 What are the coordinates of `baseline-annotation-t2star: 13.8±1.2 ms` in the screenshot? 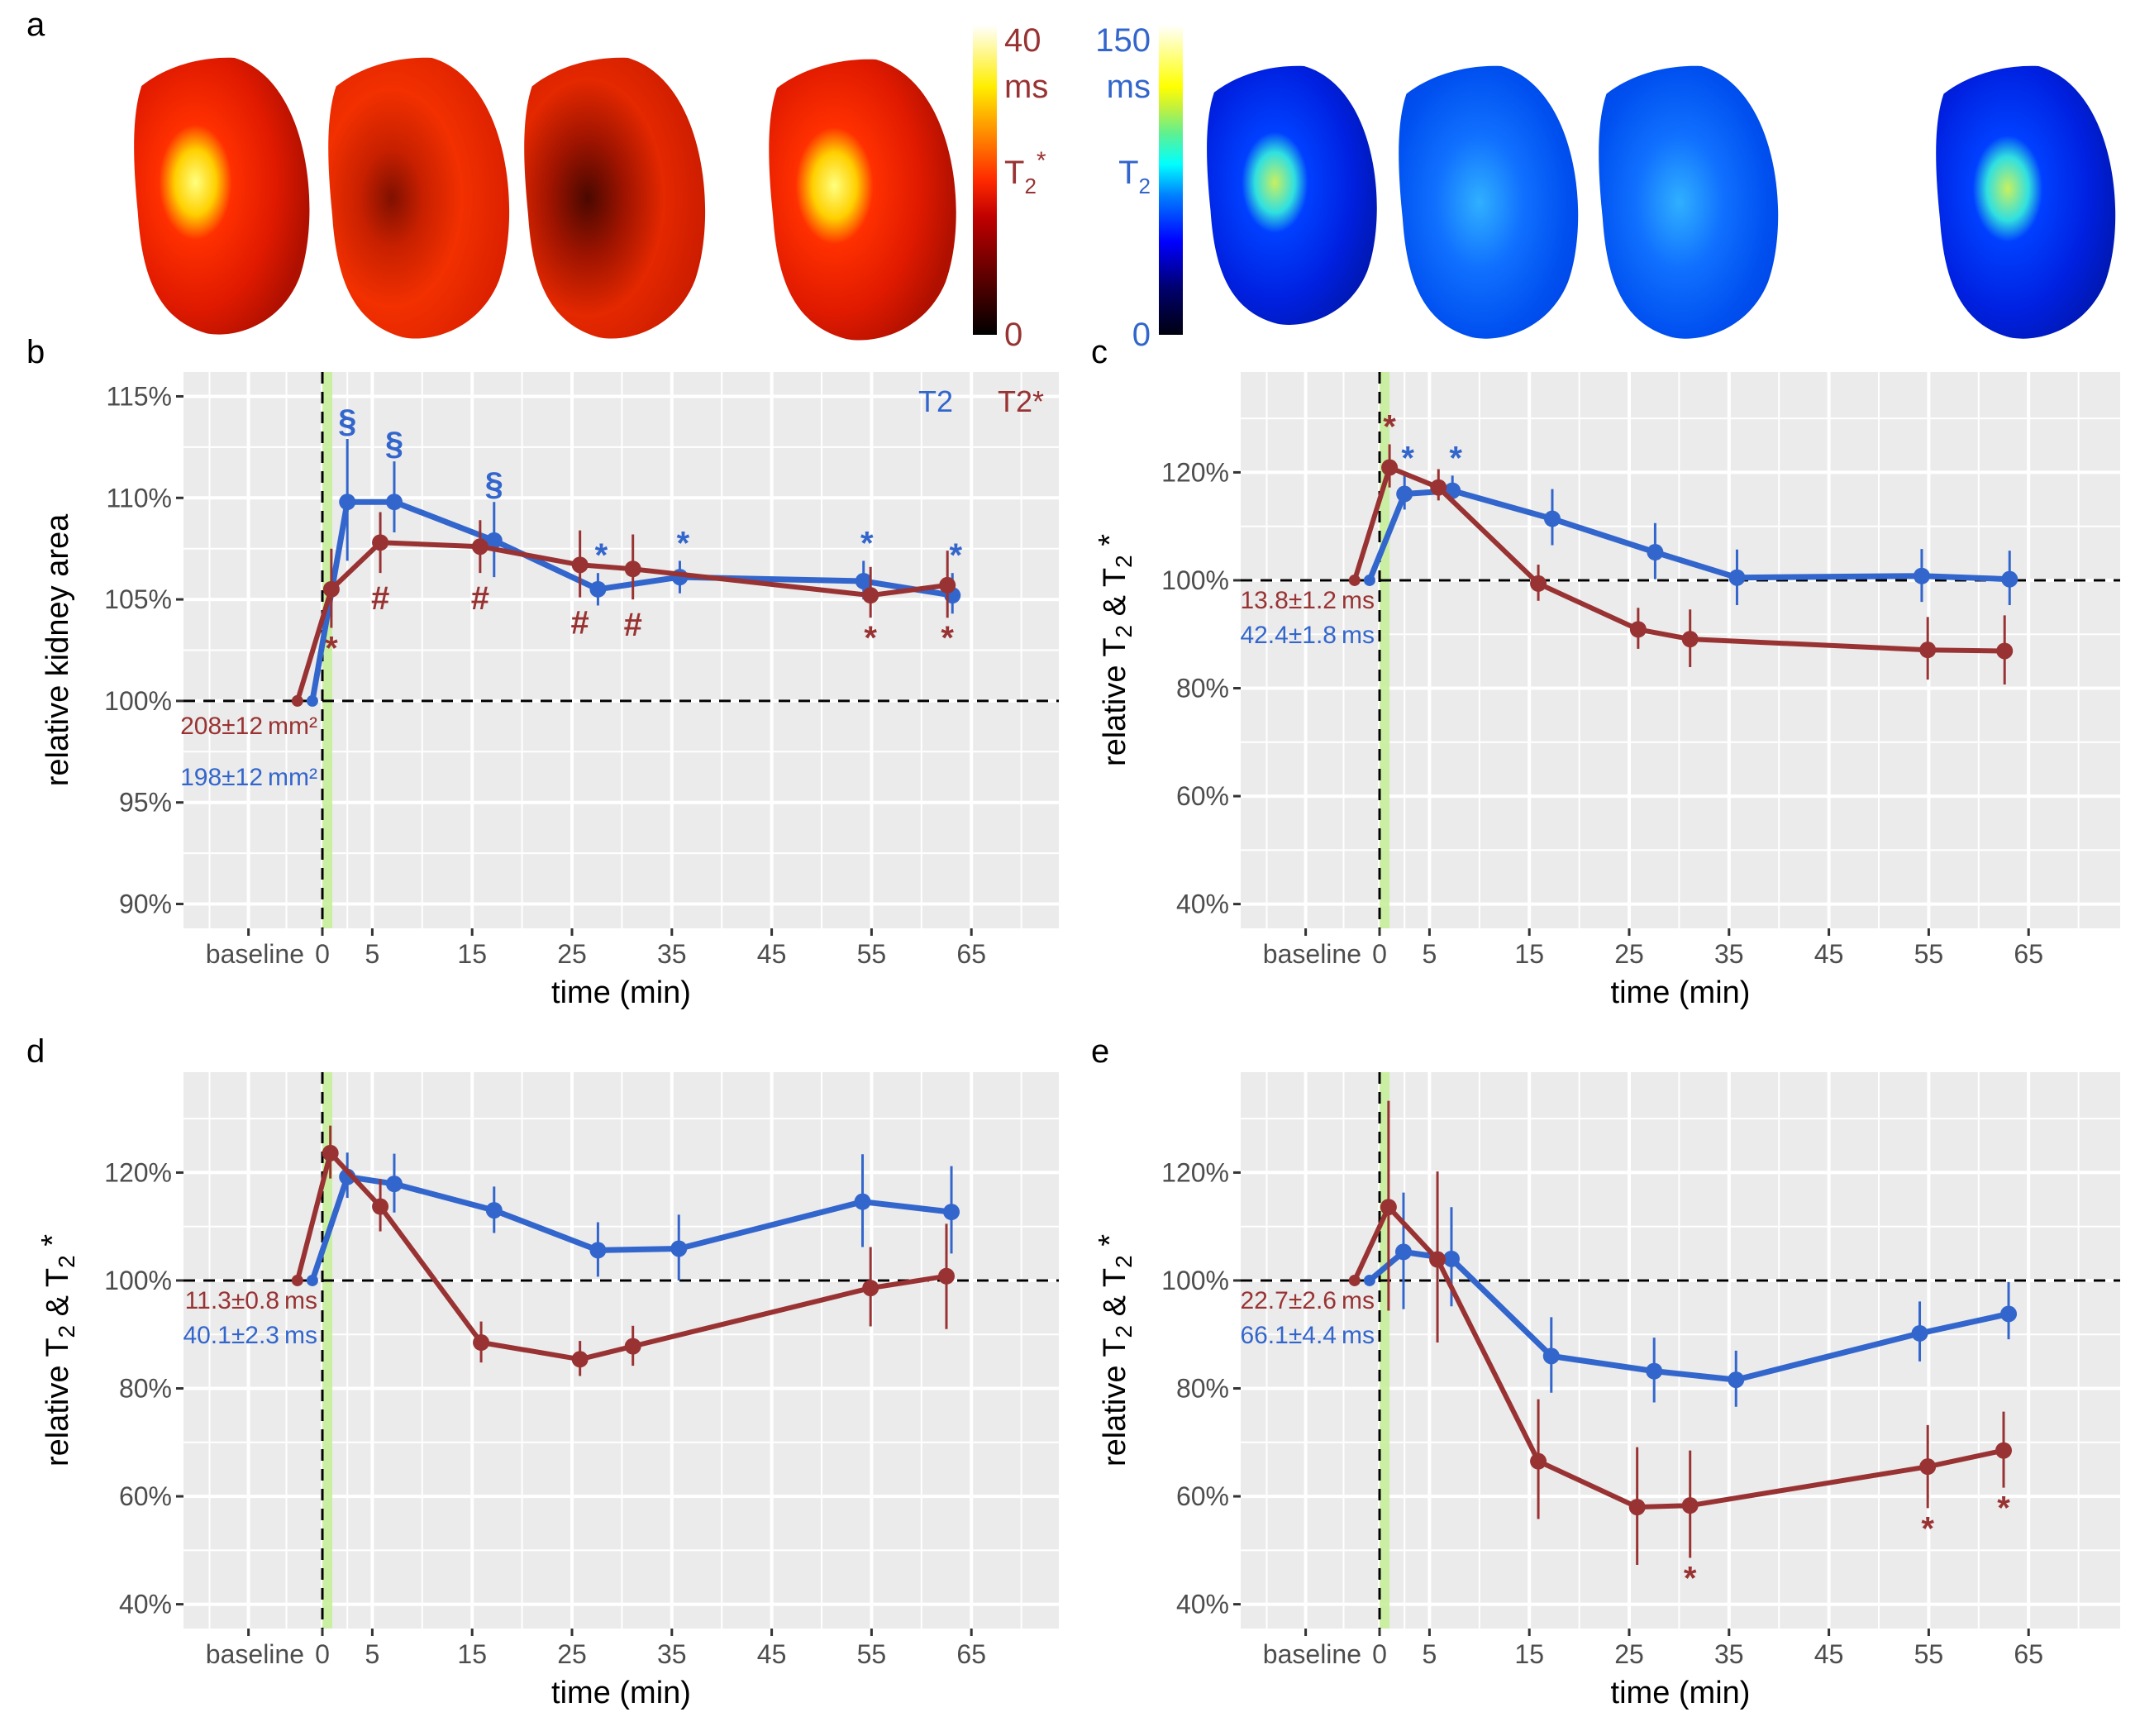 It's located at (1307, 600).